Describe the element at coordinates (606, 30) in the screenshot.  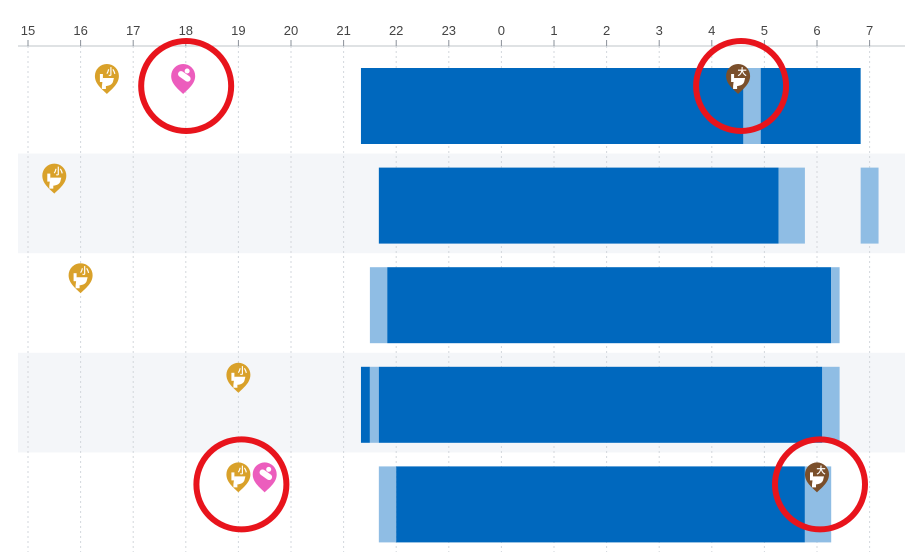
I see `x-tick-label: 2` at that location.